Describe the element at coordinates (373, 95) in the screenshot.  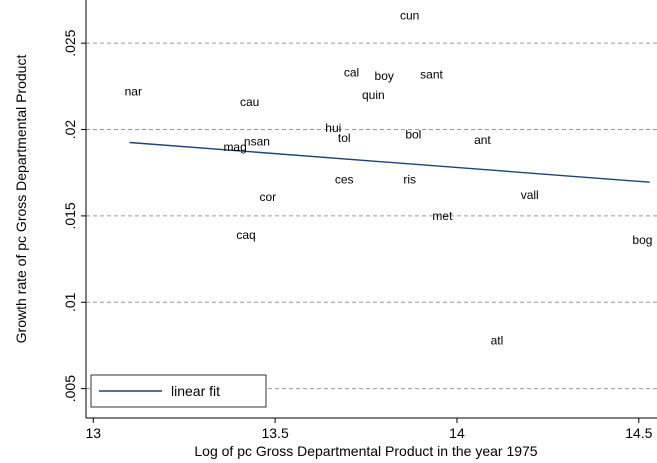
I see `point-label-quin: quin` at that location.